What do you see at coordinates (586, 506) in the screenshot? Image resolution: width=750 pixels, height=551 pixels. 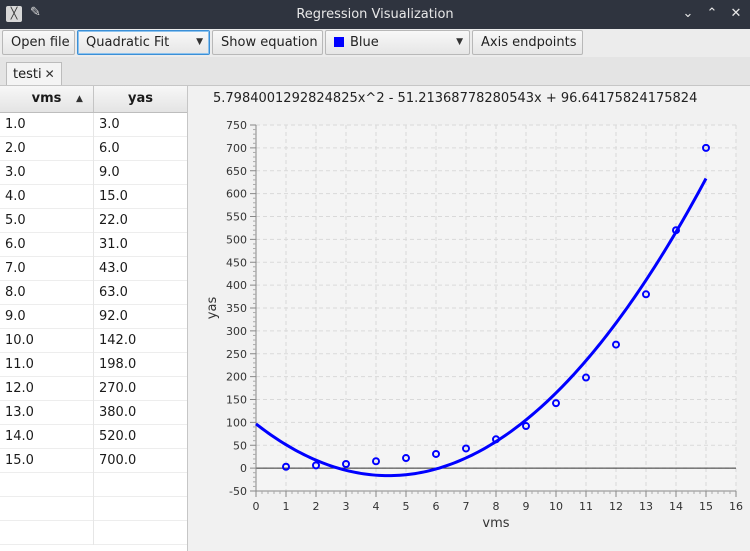 I see `x-tick-label: 11` at bounding box center [586, 506].